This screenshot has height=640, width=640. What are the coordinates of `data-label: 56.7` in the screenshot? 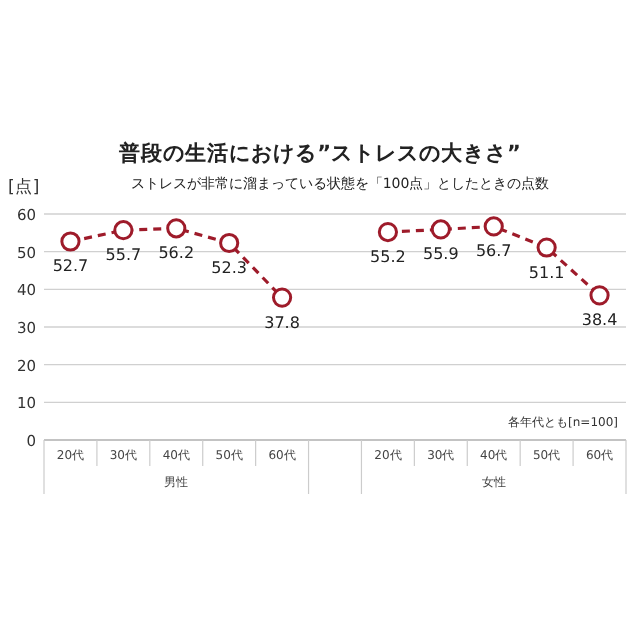 It's located at (493, 251).